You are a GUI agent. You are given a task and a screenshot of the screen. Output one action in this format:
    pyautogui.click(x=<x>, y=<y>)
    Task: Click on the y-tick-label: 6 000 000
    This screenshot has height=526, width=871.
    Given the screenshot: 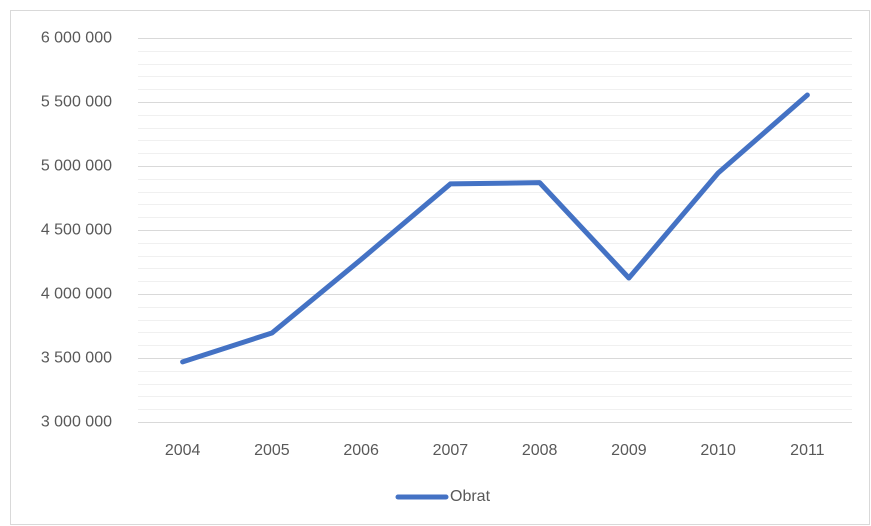 What is the action you would take?
    pyautogui.click(x=76, y=38)
    